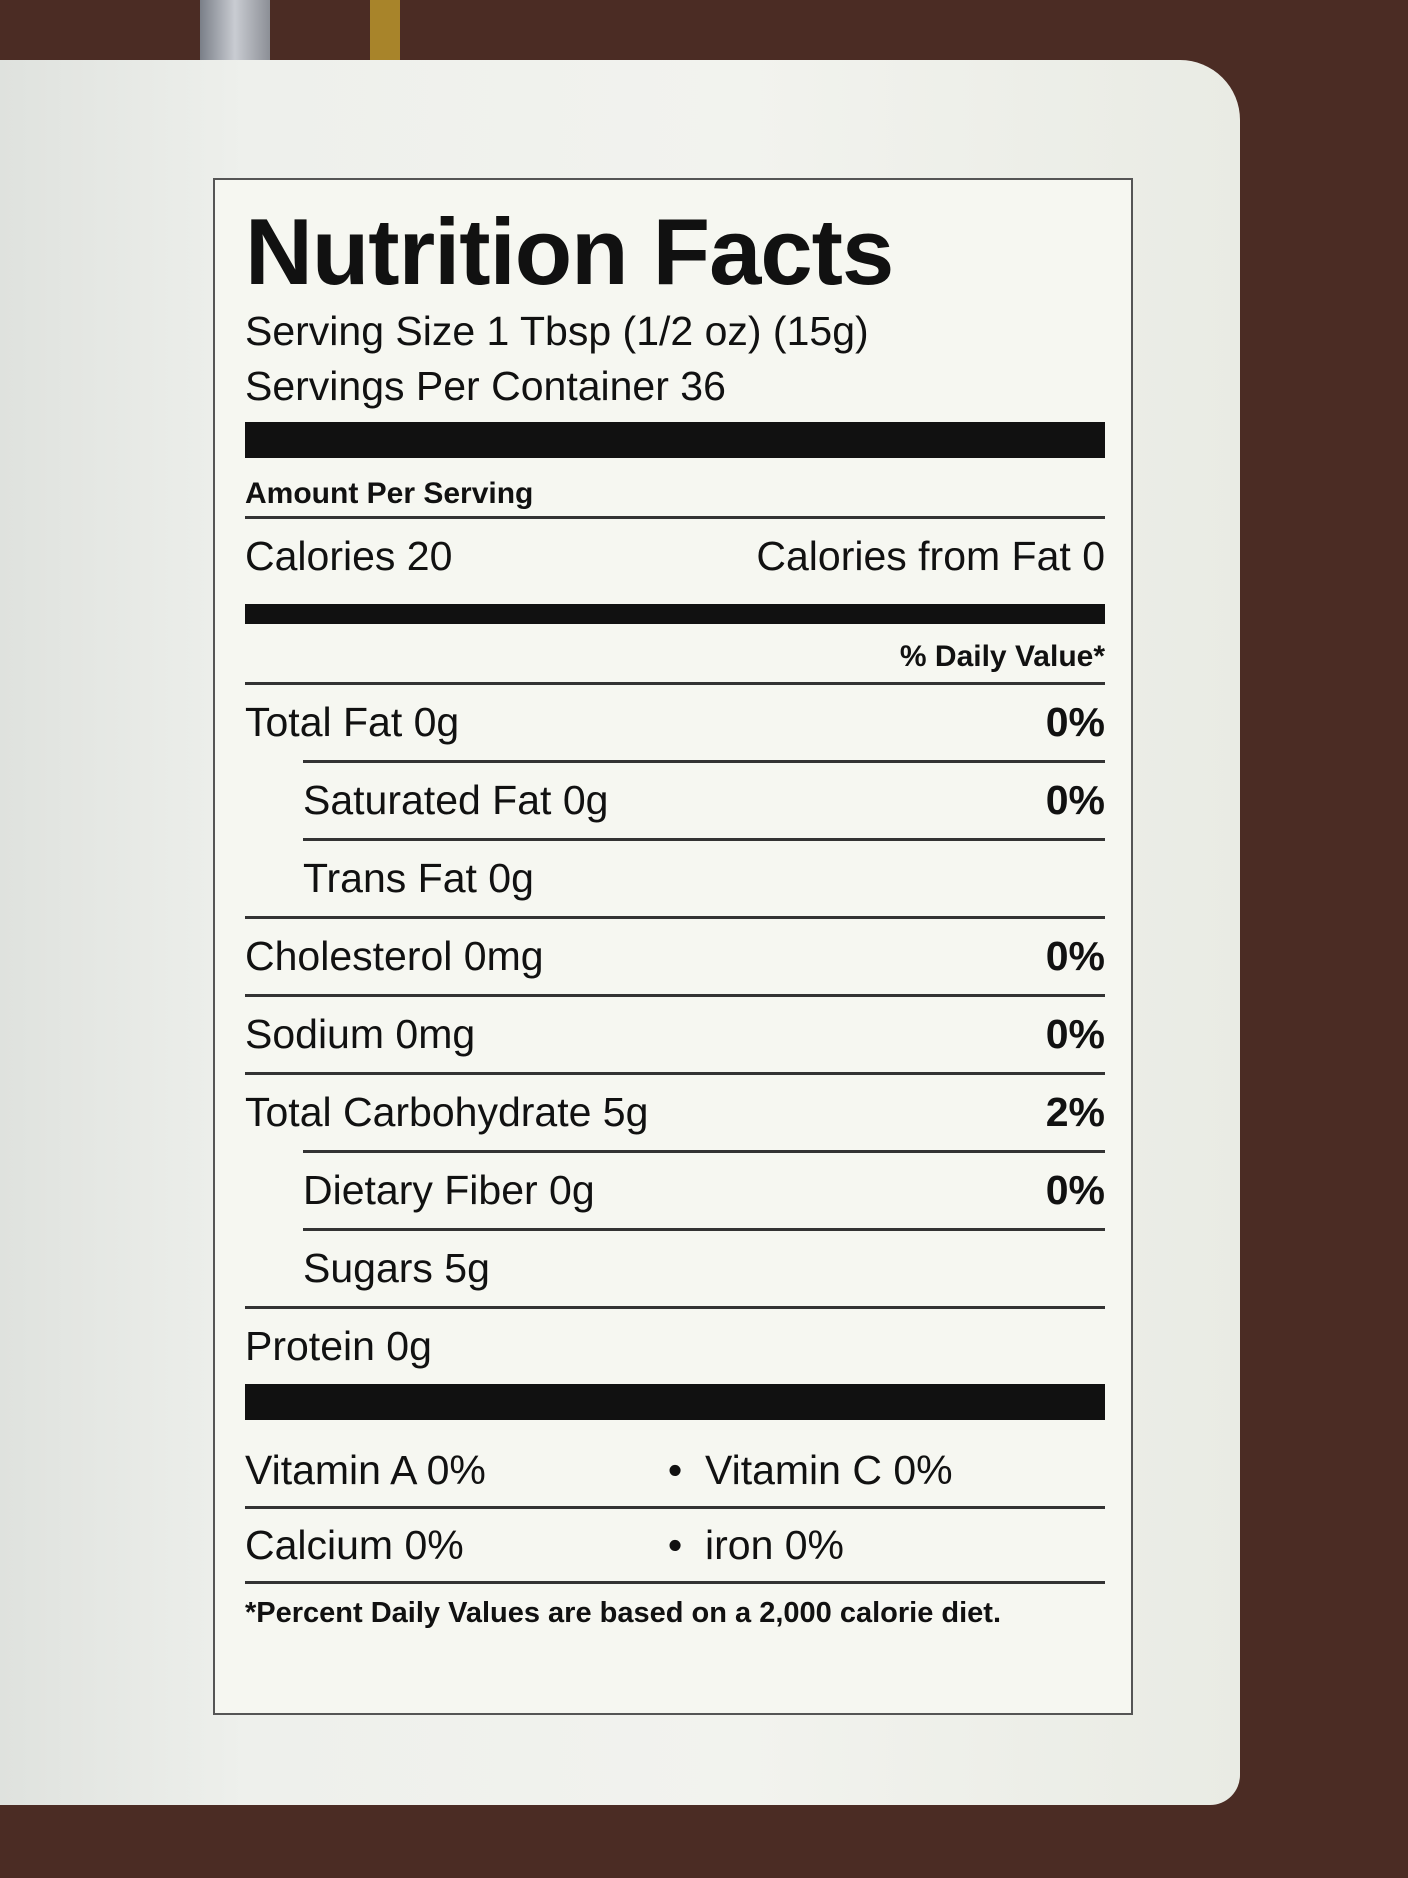 This screenshot has width=1408, height=1878. Describe the element at coordinates (675, 556) in the screenshot. I see `calories-row: Calories 20 Calories from Fat 0` at that location.